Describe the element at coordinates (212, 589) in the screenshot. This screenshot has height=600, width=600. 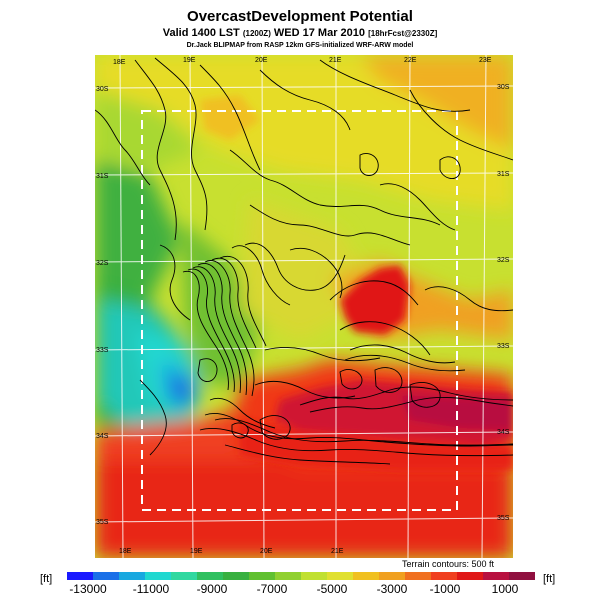
I see `color-scale-tick: -9000` at that location.